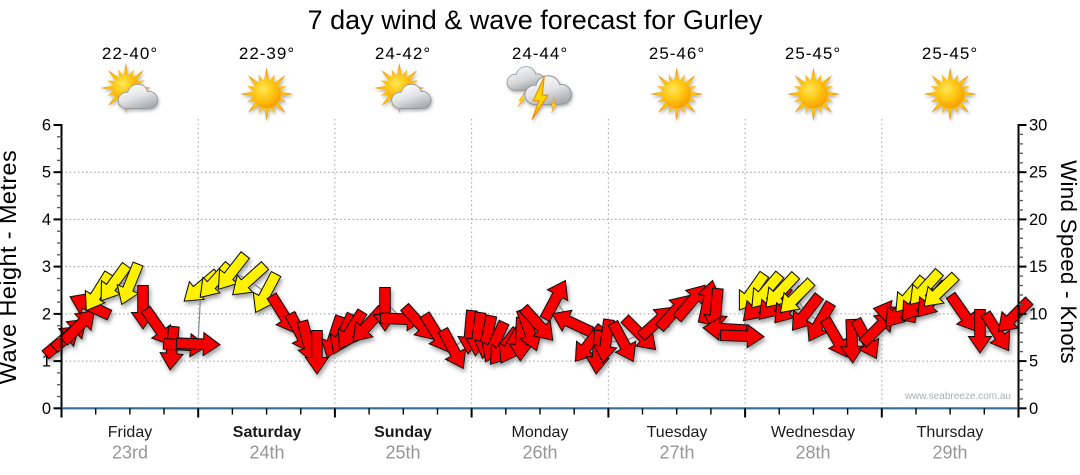 The width and height of the screenshot is (1080, 475). I want to click on svg-text: 24th, so click(266, 453).